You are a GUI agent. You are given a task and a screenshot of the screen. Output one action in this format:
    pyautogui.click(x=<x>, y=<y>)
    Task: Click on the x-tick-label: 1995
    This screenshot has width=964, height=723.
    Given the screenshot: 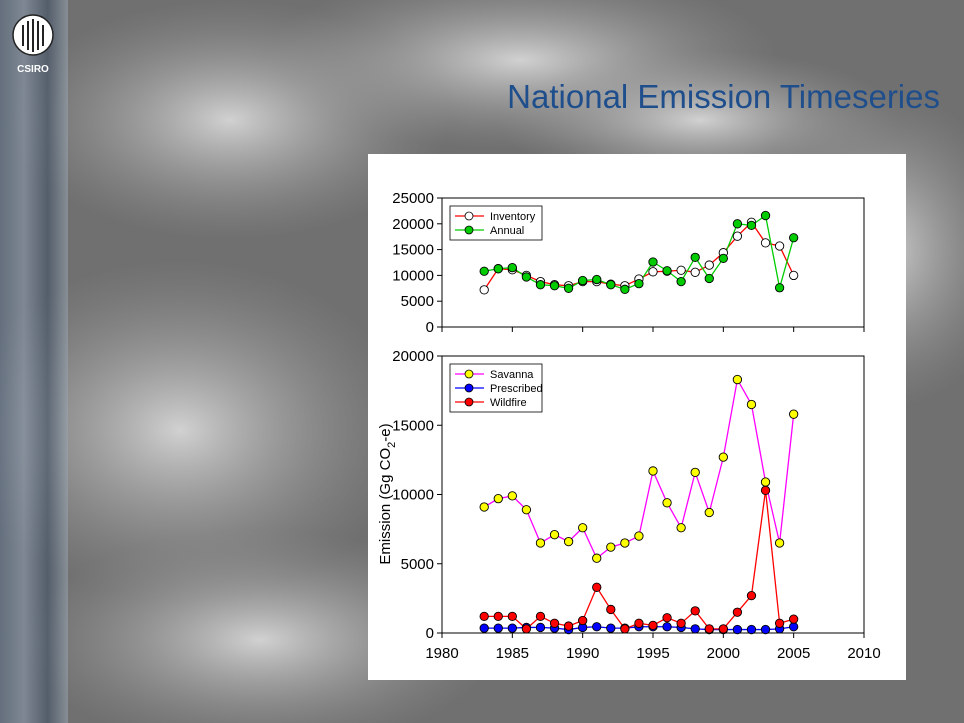 What is the action you would take?
    pyautogui.click(x=652, y=653)
    